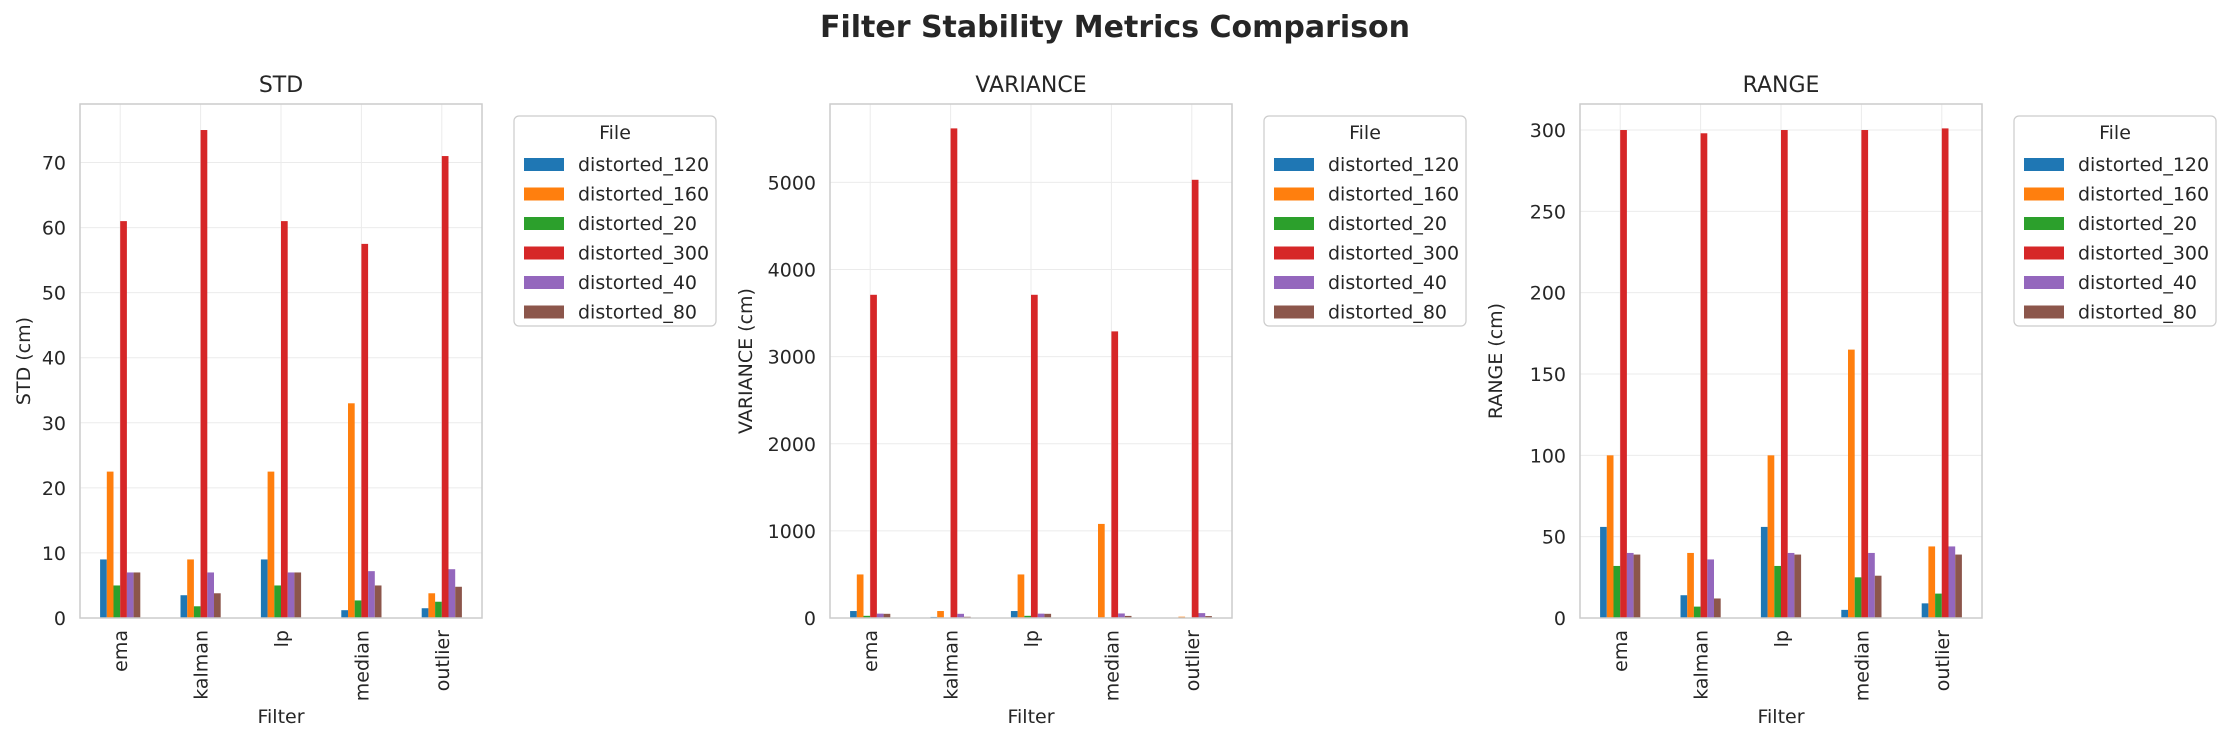 This screenshot has width=2230, height=743. I want to click on bar-distorted_80-outlier, so click(458, 602).